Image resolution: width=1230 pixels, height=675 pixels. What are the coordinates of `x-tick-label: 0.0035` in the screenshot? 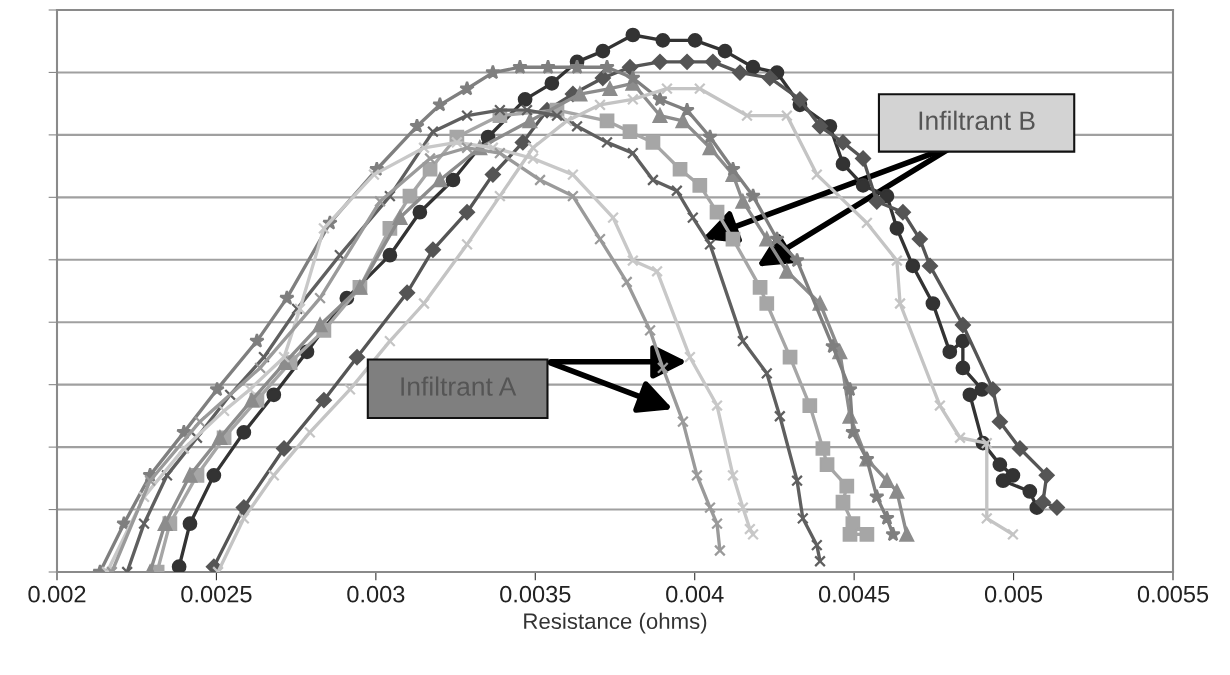 It's located at (535, 594).